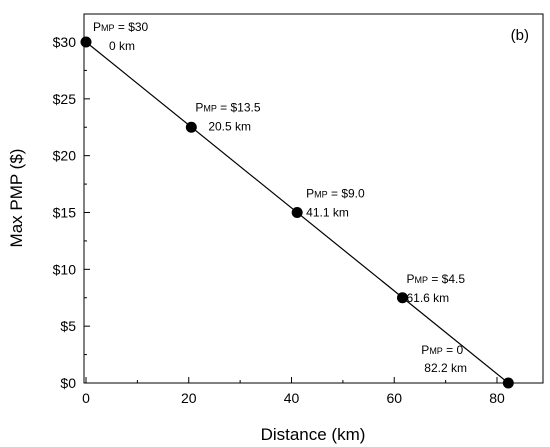 This screenshot has height=447, width=550. I want to click on x-tick-label: 20, so click(189, 398).